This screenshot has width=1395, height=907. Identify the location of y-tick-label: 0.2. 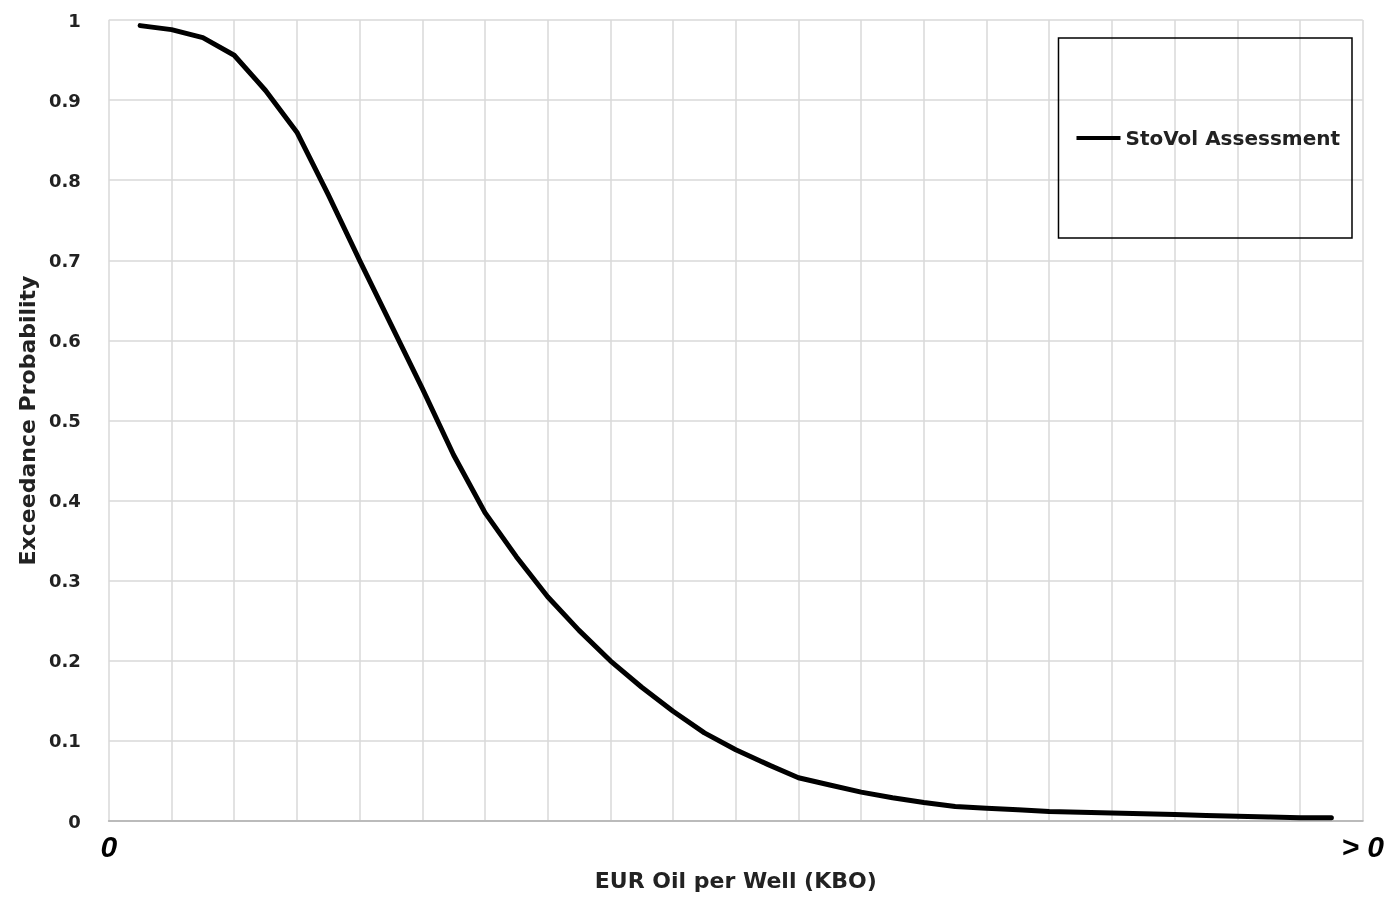
(64, 661).